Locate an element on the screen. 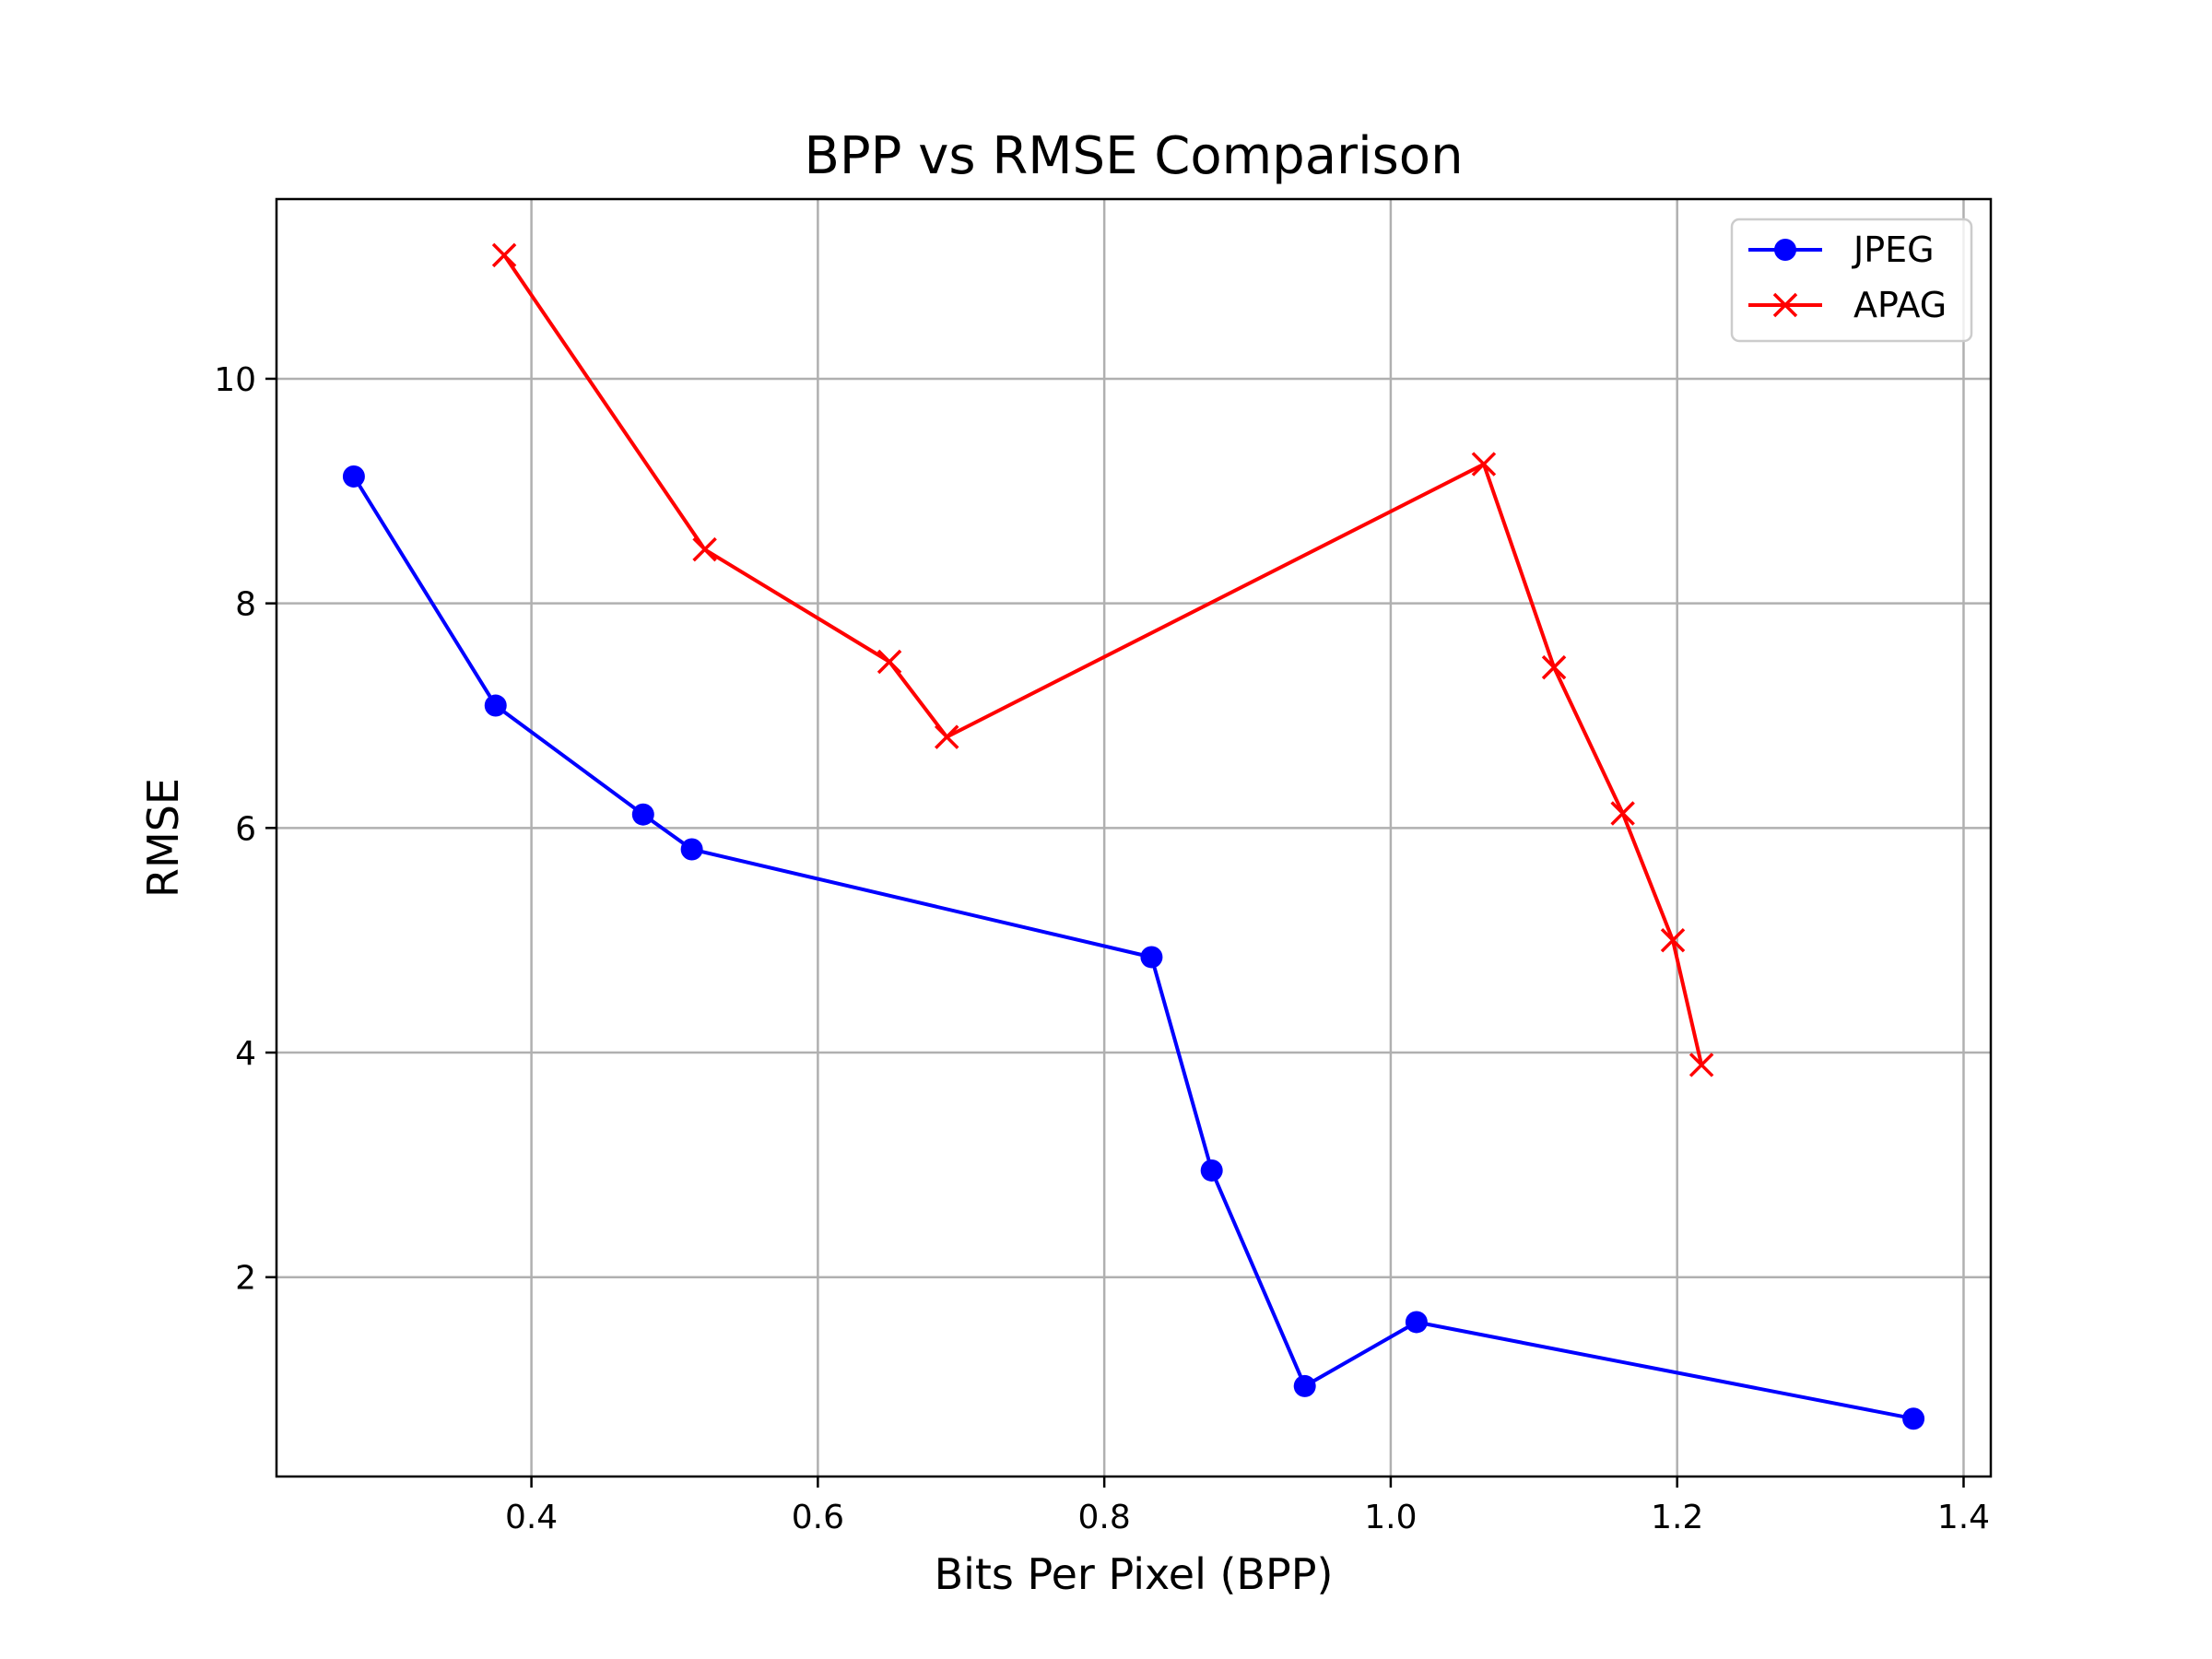 This screenshot has width=2212, height=1659. x-tick-label: 1.0 is located at coordinates (1390, 1517).